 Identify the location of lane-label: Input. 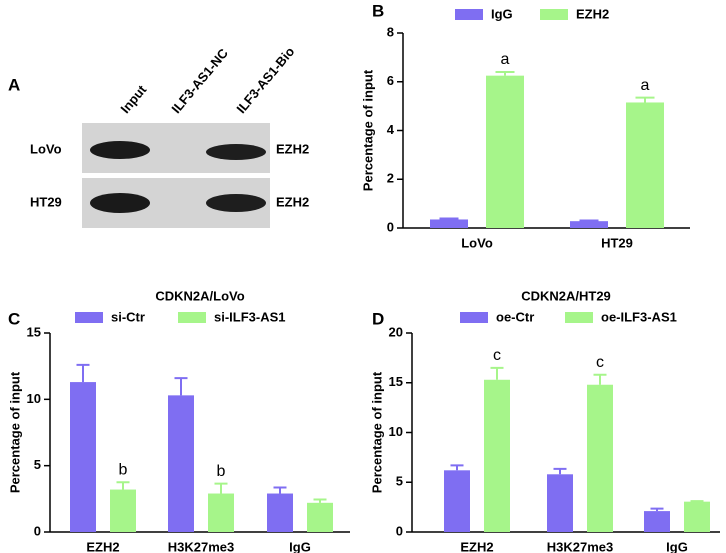
(133, 99).